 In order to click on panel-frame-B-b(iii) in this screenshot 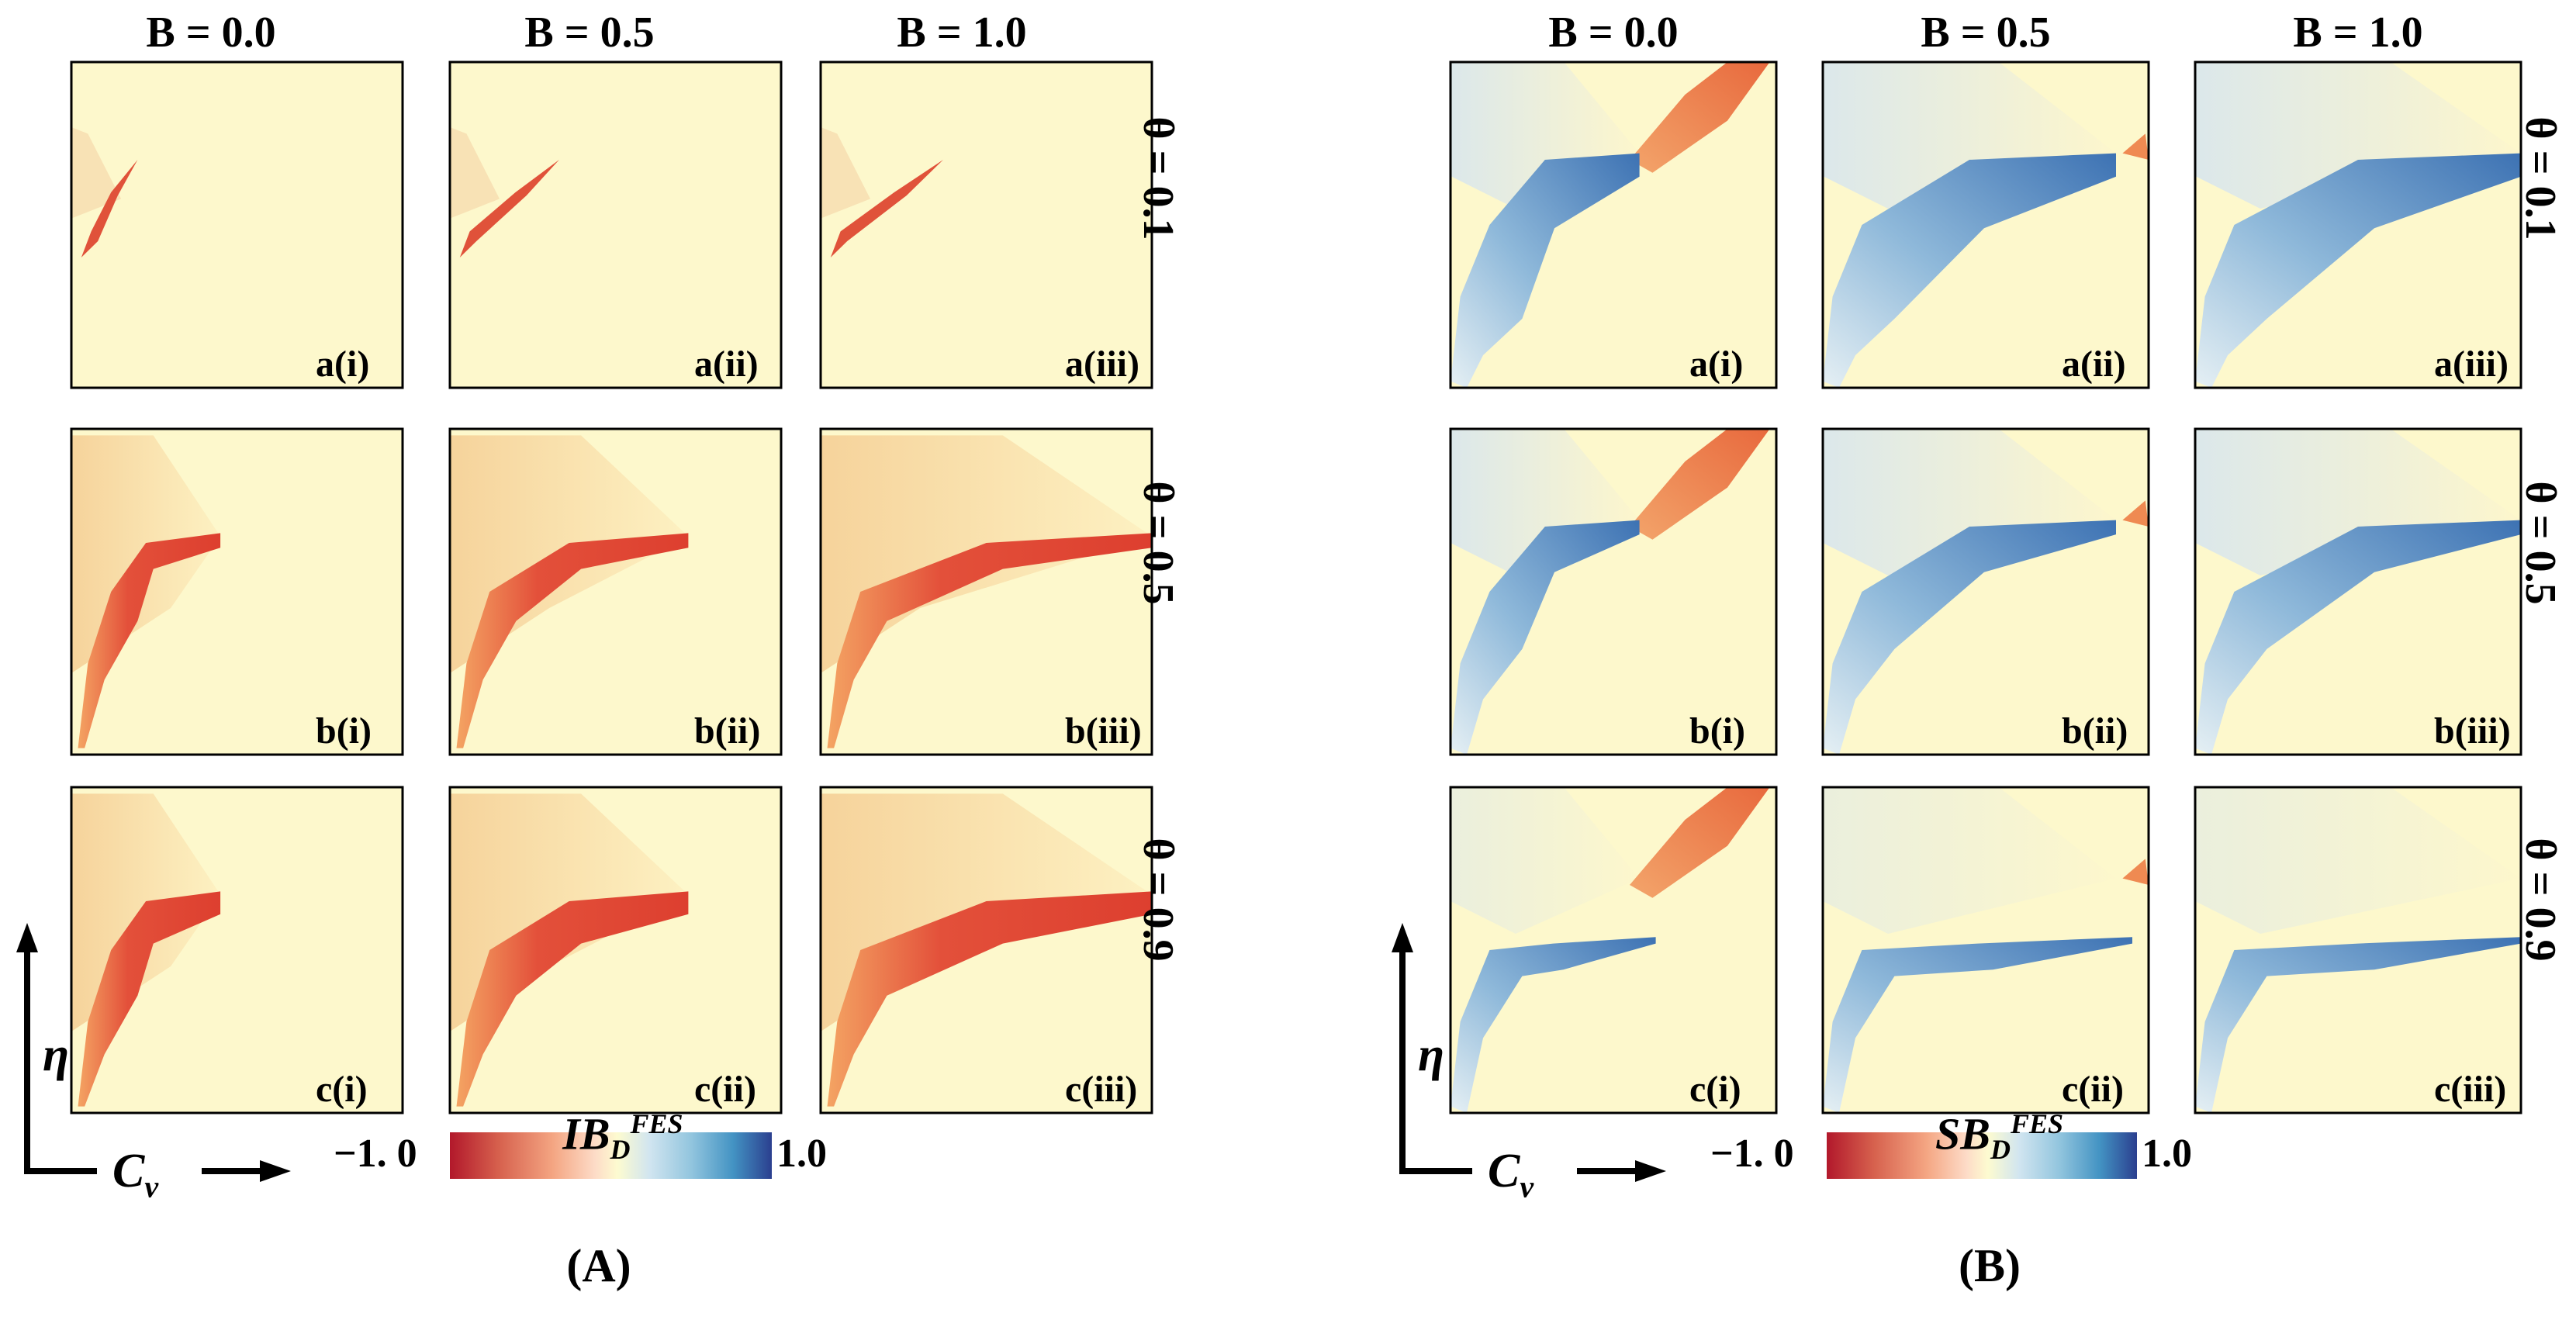, I will do `click(2358, 591)`.